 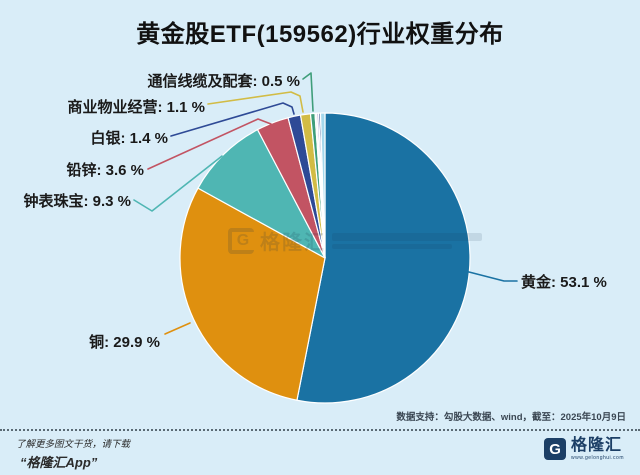 I want to click on leader-line-通信线缆及配套, so click(x=308, y=92).